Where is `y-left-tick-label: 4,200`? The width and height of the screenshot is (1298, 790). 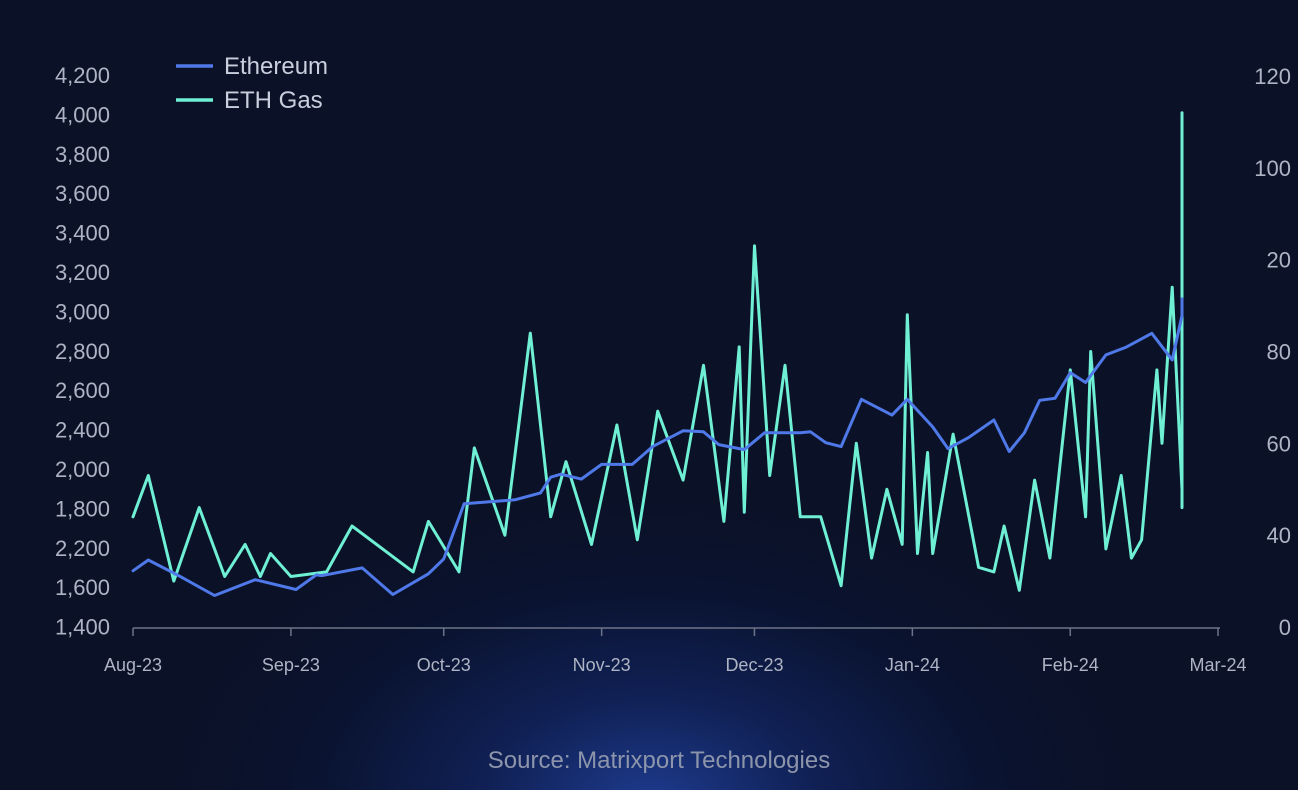 y-left-tick-label: 4,200 is located at coordinates (82, 75).